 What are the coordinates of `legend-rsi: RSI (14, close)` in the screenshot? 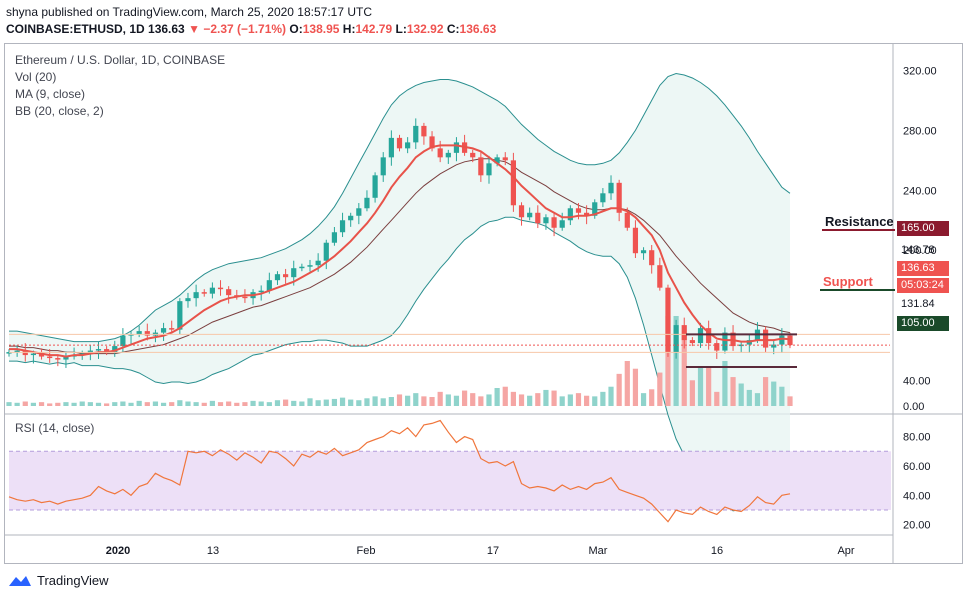 It's located at (55, 428).